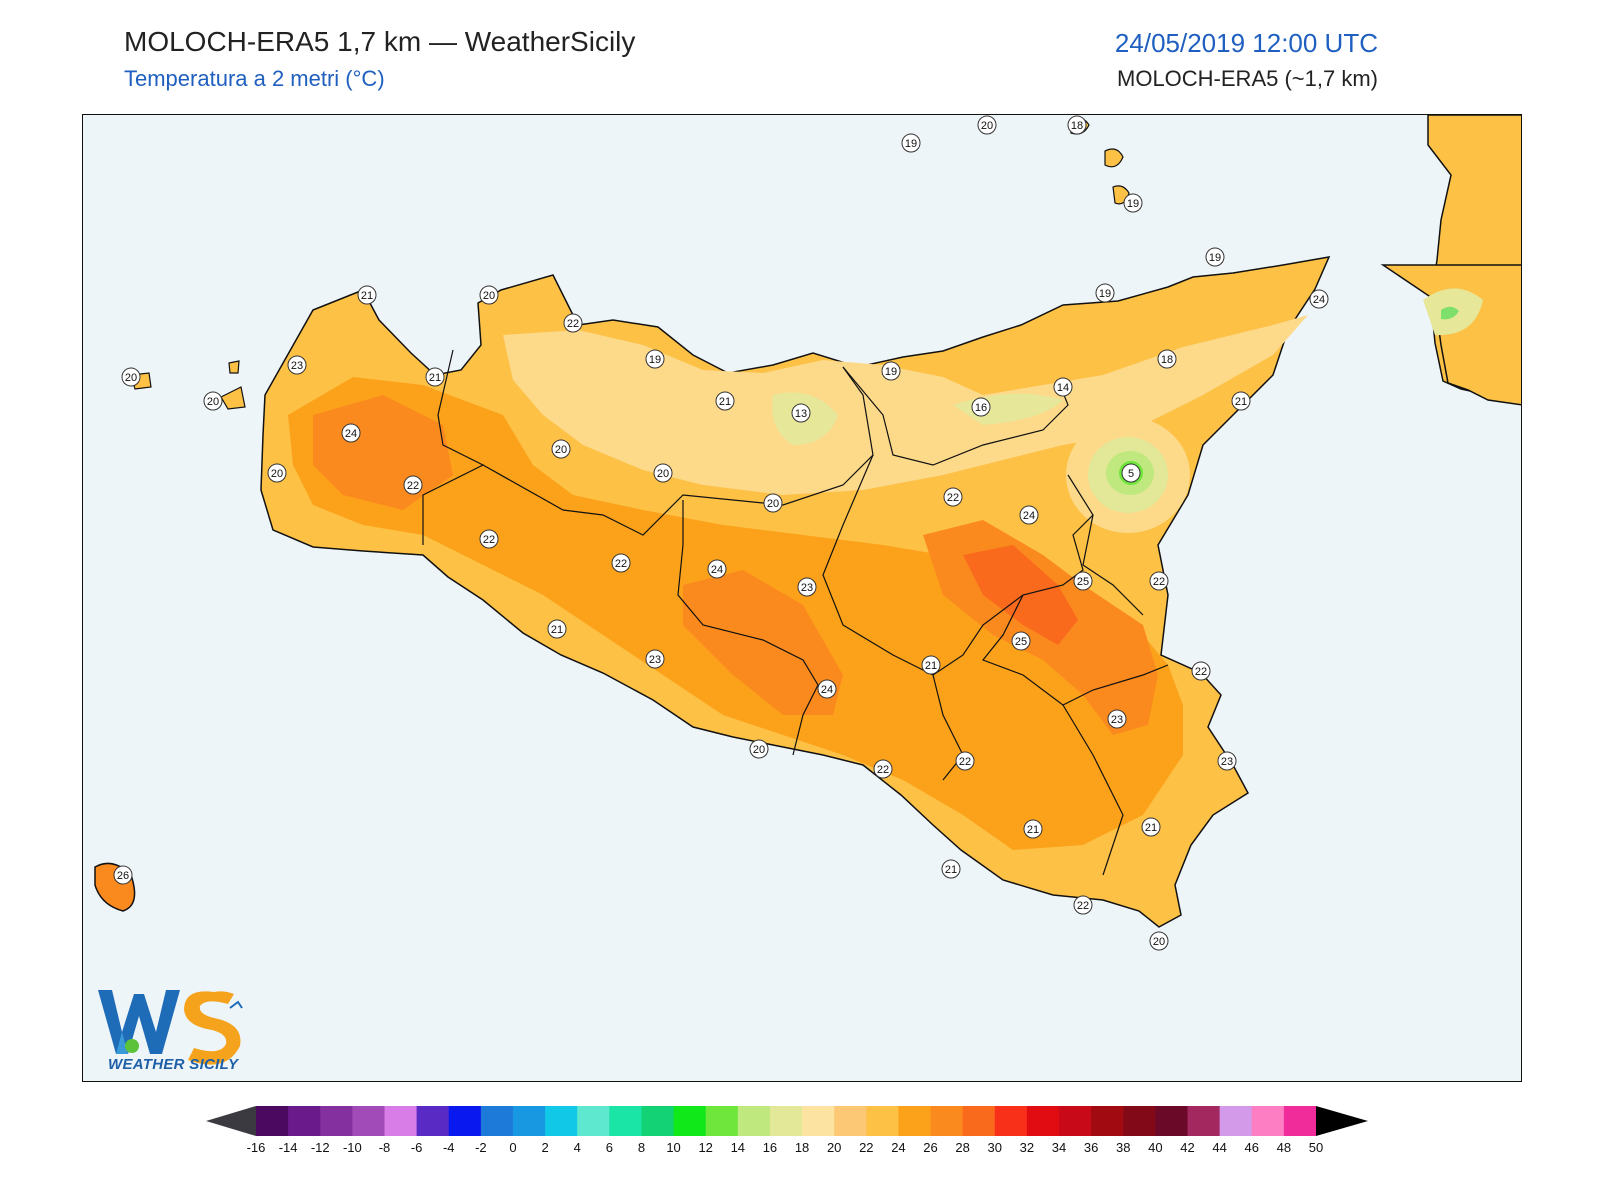  I want to click on colorbar-tick-label: -8, so click(385, 1147).